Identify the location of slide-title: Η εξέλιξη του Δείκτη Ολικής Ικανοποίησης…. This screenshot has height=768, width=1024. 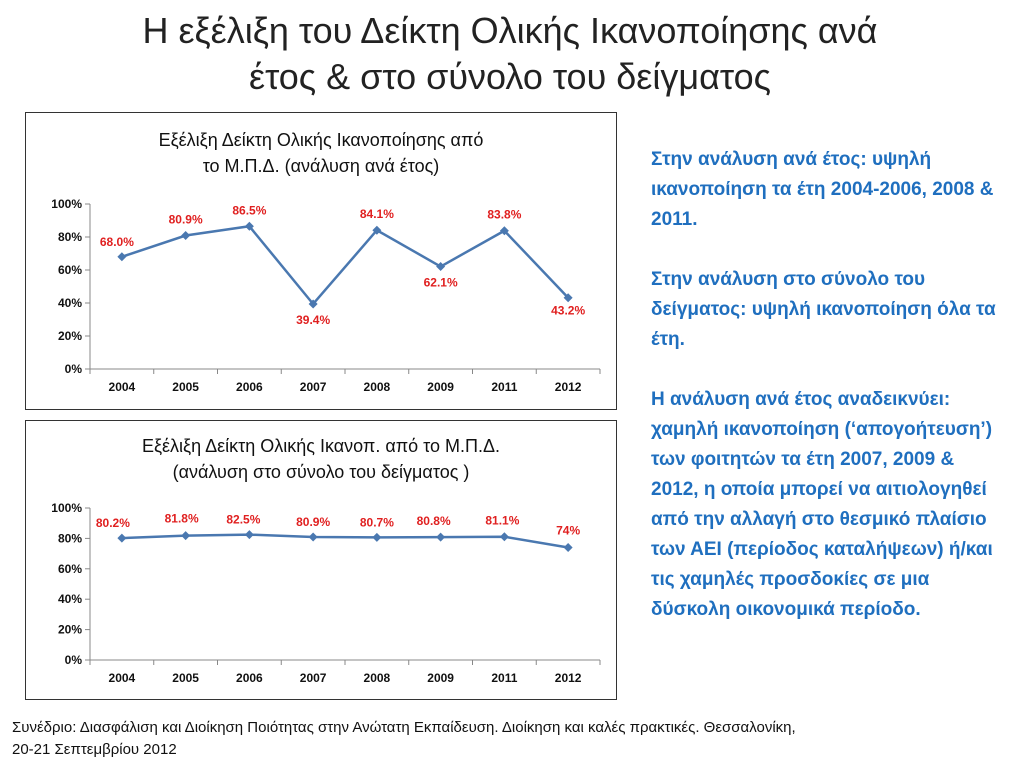
(510, 54).